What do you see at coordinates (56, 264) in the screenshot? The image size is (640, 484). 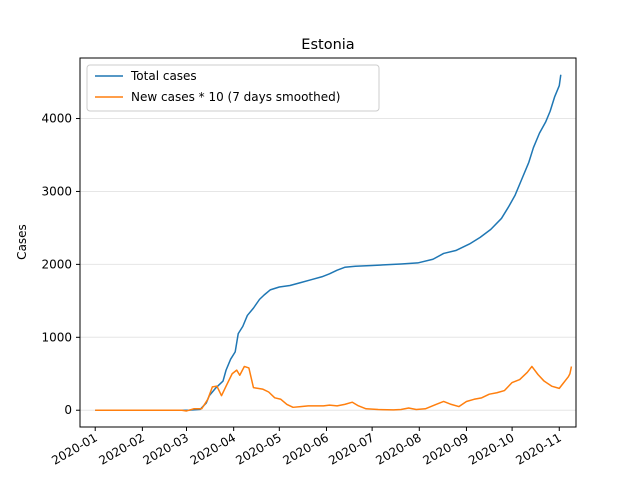 I see `y-tick-label: 2000` at bounding box center [56, 264].